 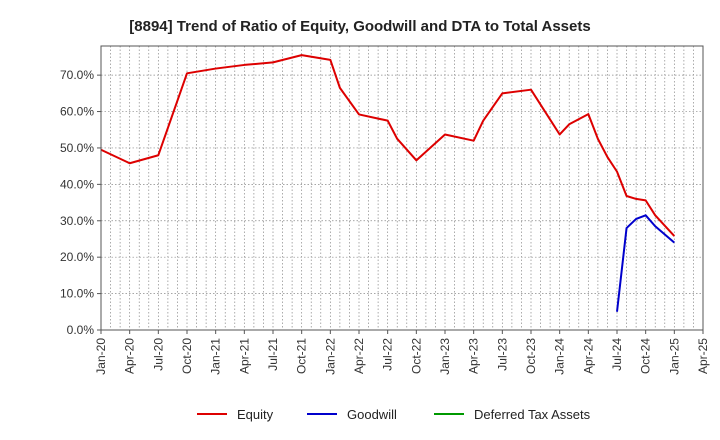 I want to click on y-tick-label: 60.0%, so click(x=77, y=112).